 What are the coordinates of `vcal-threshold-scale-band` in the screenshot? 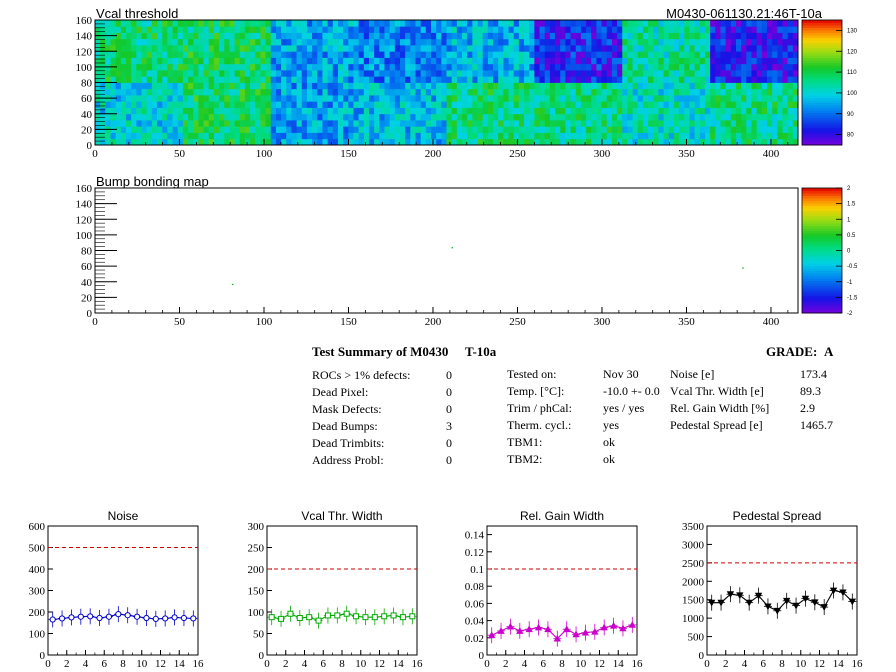 It's located at (822, 86).